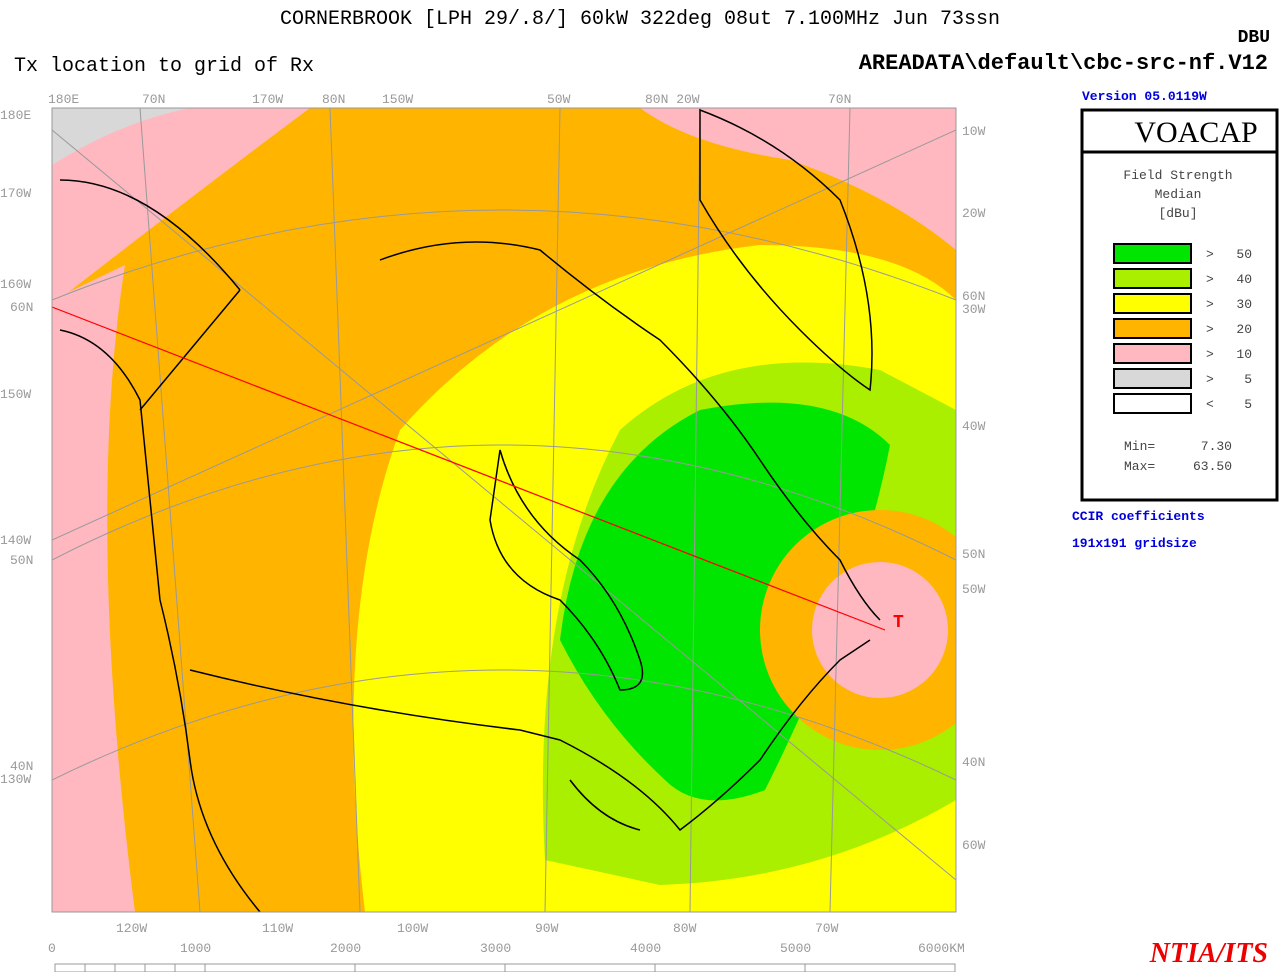 The image size is (1280, 977). I want to click on axis-label: 60W, so click(974, 845).